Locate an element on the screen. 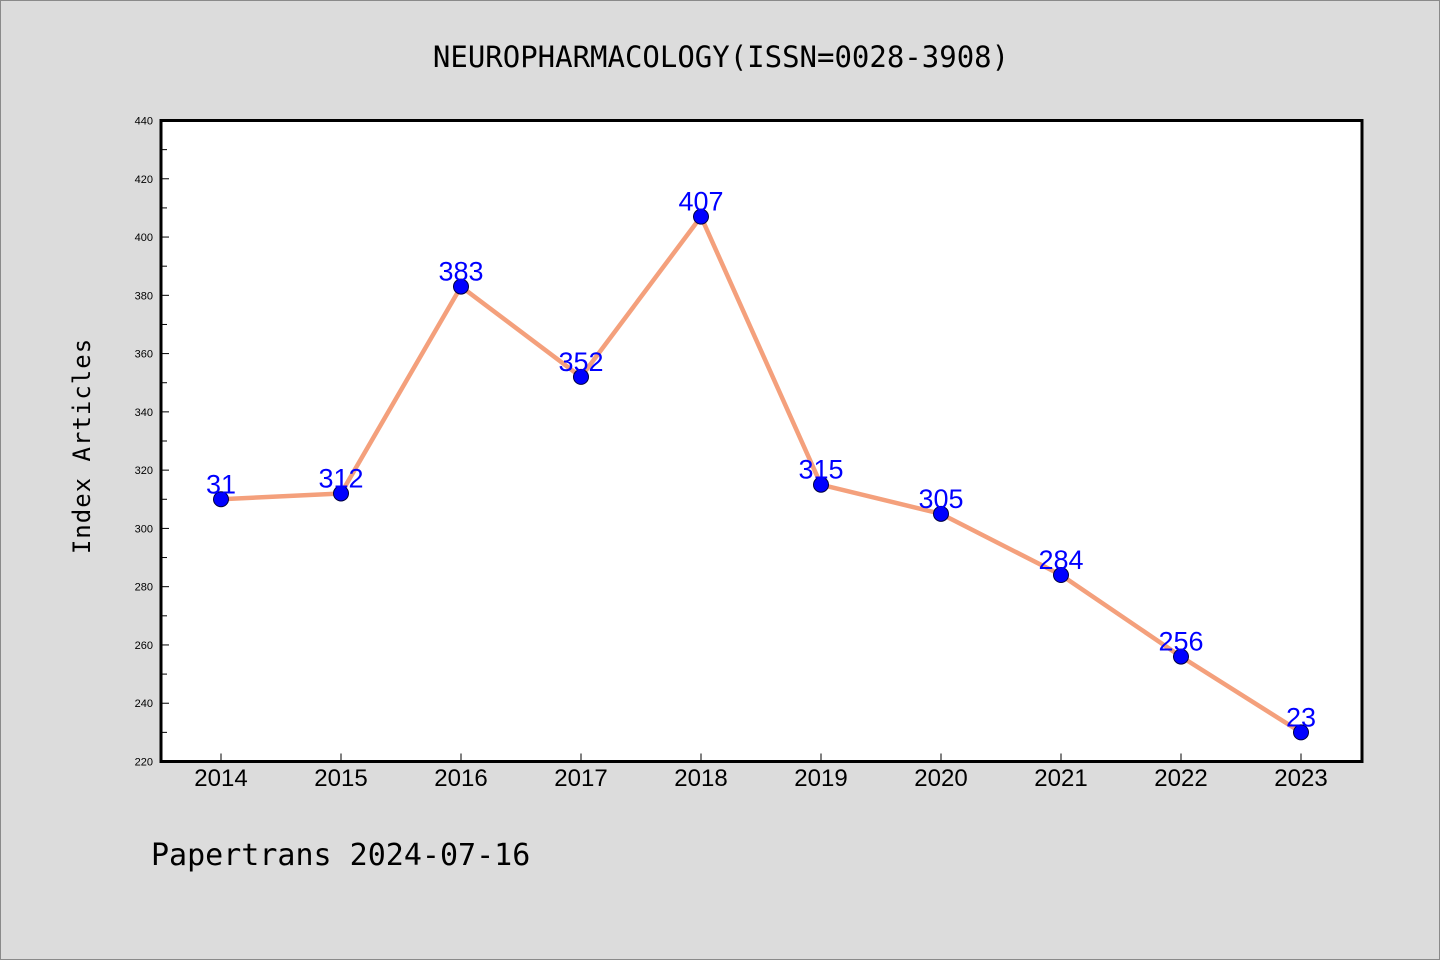 The width and height of the screenshot is (1440, 960). x-tick-label: 2021 is located at coordinates (1060, 778).